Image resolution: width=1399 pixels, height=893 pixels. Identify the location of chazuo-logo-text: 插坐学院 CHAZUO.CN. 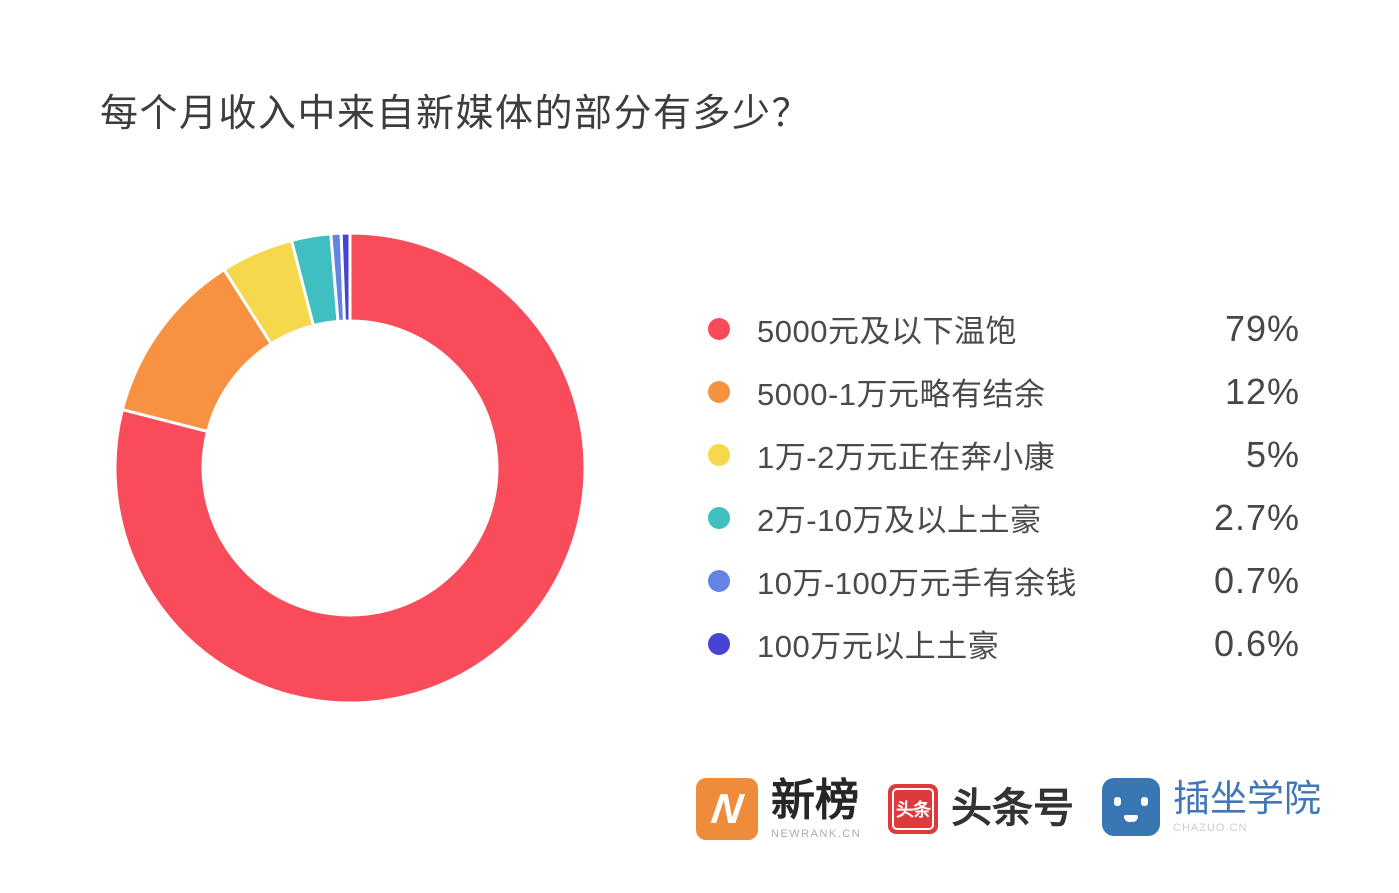
(1247, 806).